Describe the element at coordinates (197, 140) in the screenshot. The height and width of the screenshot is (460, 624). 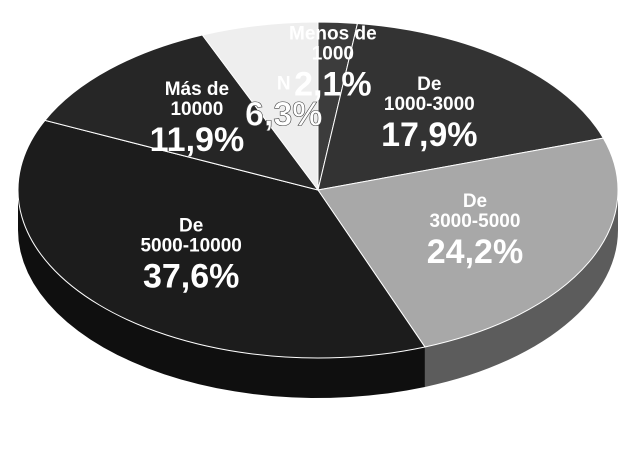
I see `value-label: 11,9%` at that location.